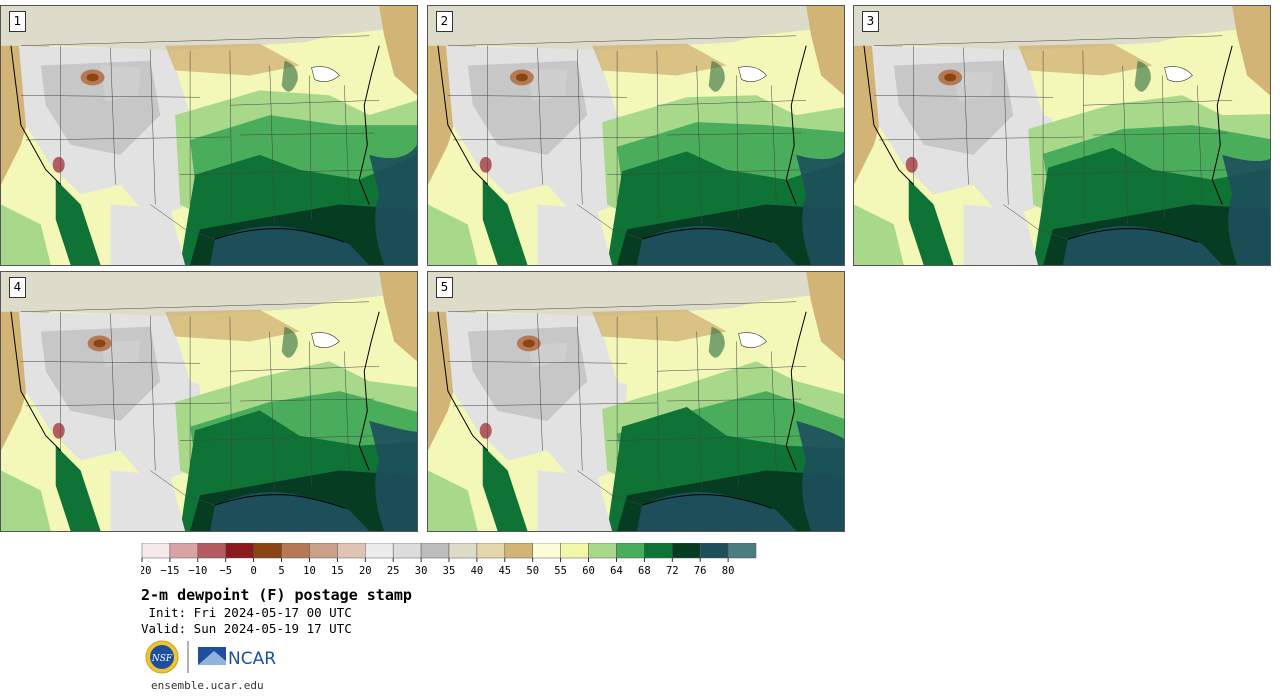 This screenshot has width=1280, height=696. I want to click on panel-number-label: 4, so click(17, 287).